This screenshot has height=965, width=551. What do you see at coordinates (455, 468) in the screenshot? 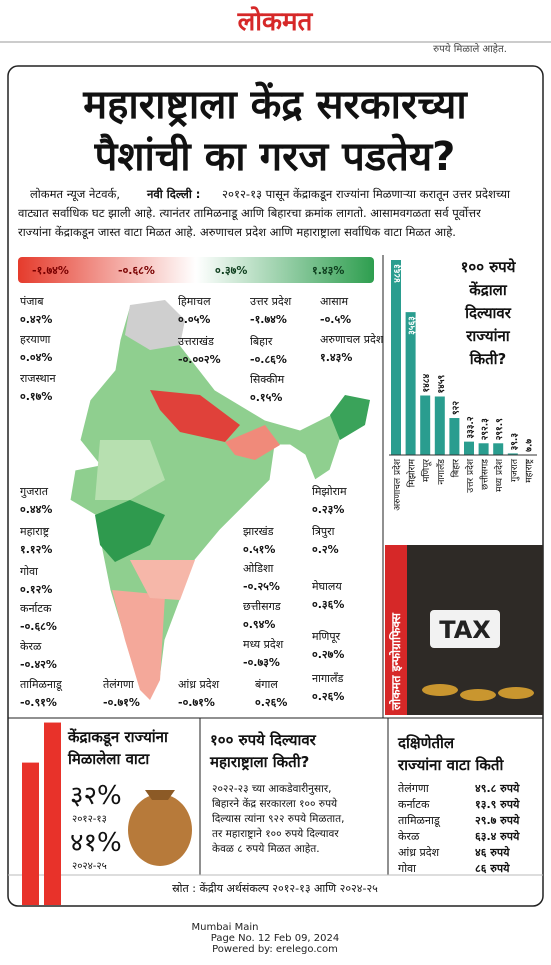
I see `bar-category: बिहार` at bounding box center [455, 468].